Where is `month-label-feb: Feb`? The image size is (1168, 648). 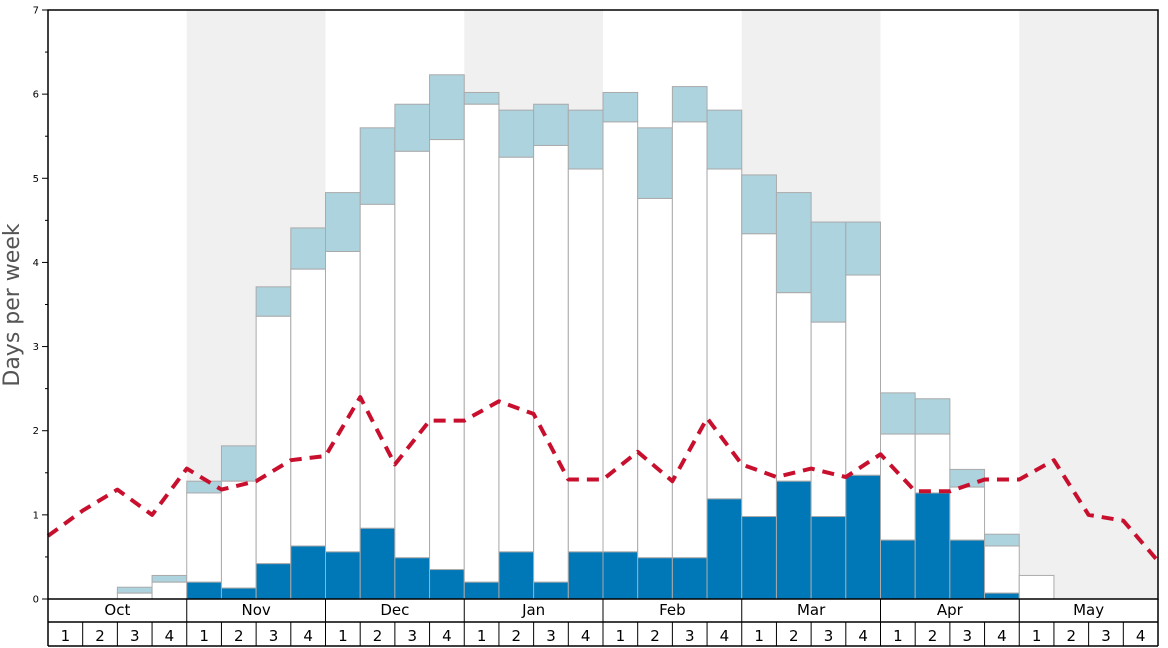
month-label-feb: Feb is located at coordinates (672, 610).